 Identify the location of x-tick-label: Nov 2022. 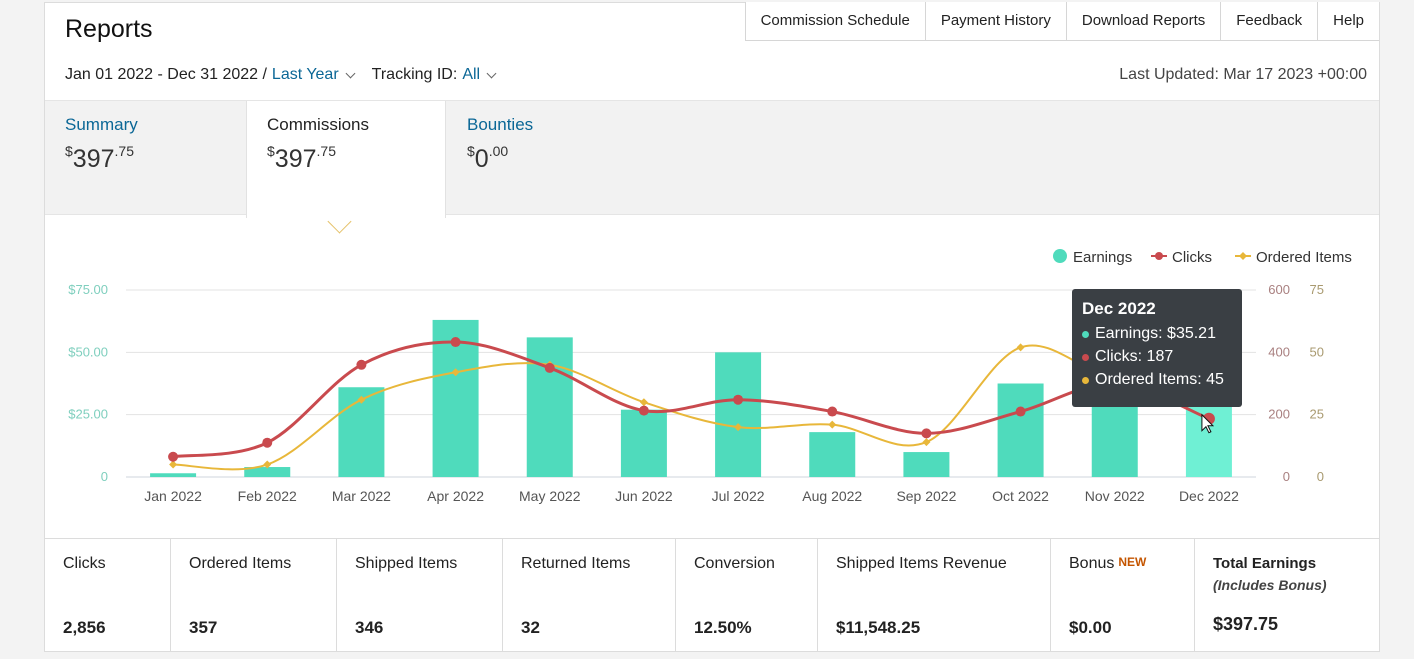
(1115, 496).